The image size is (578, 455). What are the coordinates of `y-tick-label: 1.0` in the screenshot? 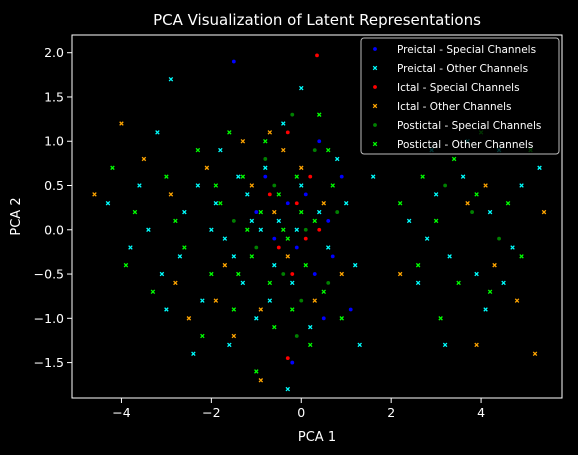 It's located at (54, 141).